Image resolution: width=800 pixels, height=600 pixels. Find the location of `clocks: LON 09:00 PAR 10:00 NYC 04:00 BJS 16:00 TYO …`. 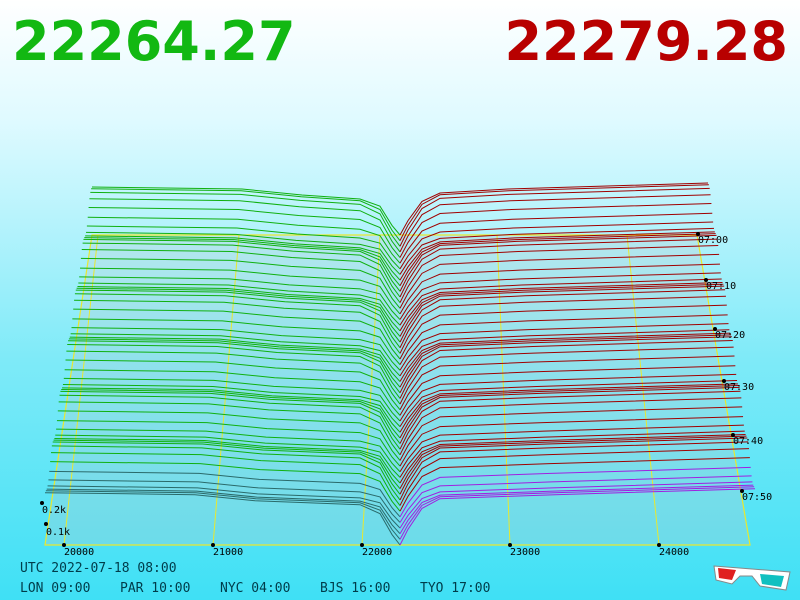

clocks: LON 09:00 PAR 10:00 NYC 04:00 BJS 16:00 TYO … is located at coordinates (255, 588).